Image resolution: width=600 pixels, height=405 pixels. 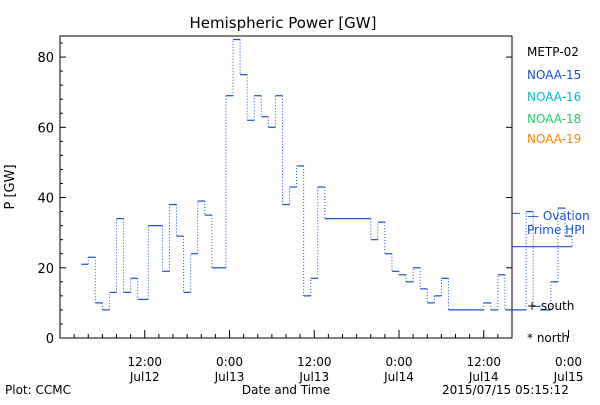 What do you see at coordinates (554, 97) in the screenshot?
I see `legend-entry-noaa-16: NOAA-16` at bounding box center [554, 97].